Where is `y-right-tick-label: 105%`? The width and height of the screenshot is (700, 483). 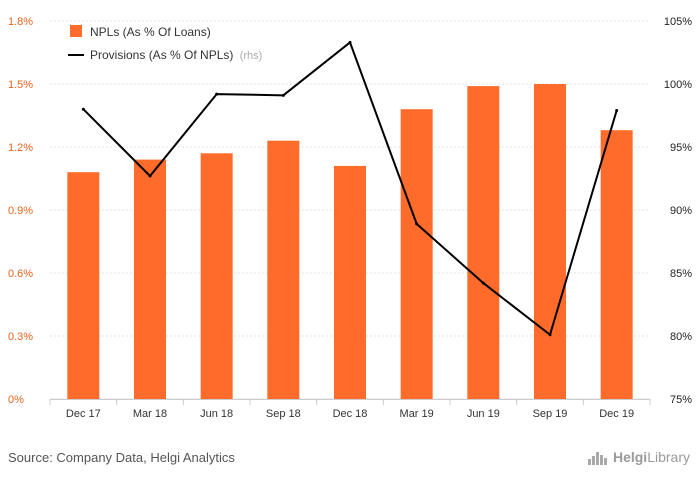 y-right-tick-label: 105% is located at coordinates (678, 22).